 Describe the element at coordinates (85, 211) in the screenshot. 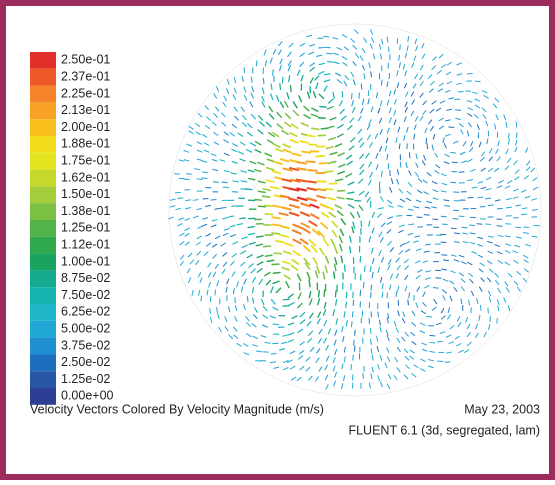

I see `legend-label: 1.38e-01` at that location.